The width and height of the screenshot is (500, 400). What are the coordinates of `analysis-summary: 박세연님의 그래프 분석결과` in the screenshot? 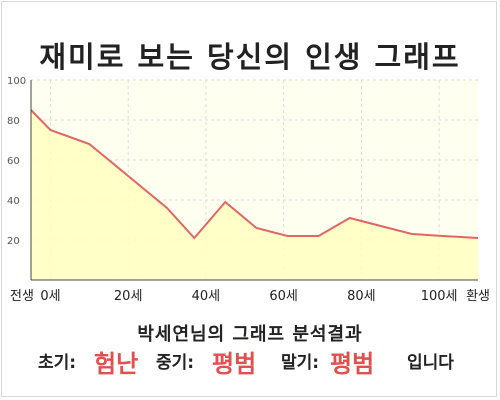 It's located at (250, 334).